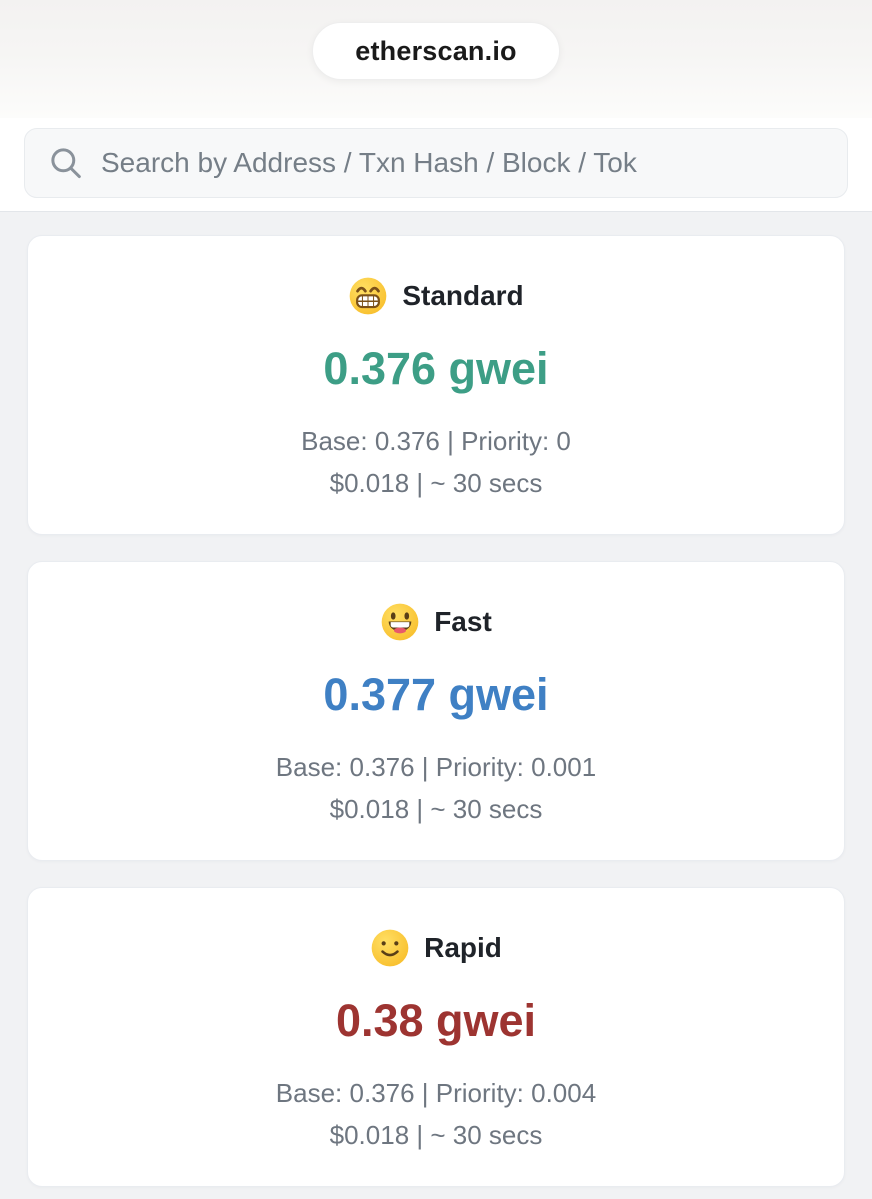 The image size is (872, 1199). I want to click on search-section, so click(436, 165).